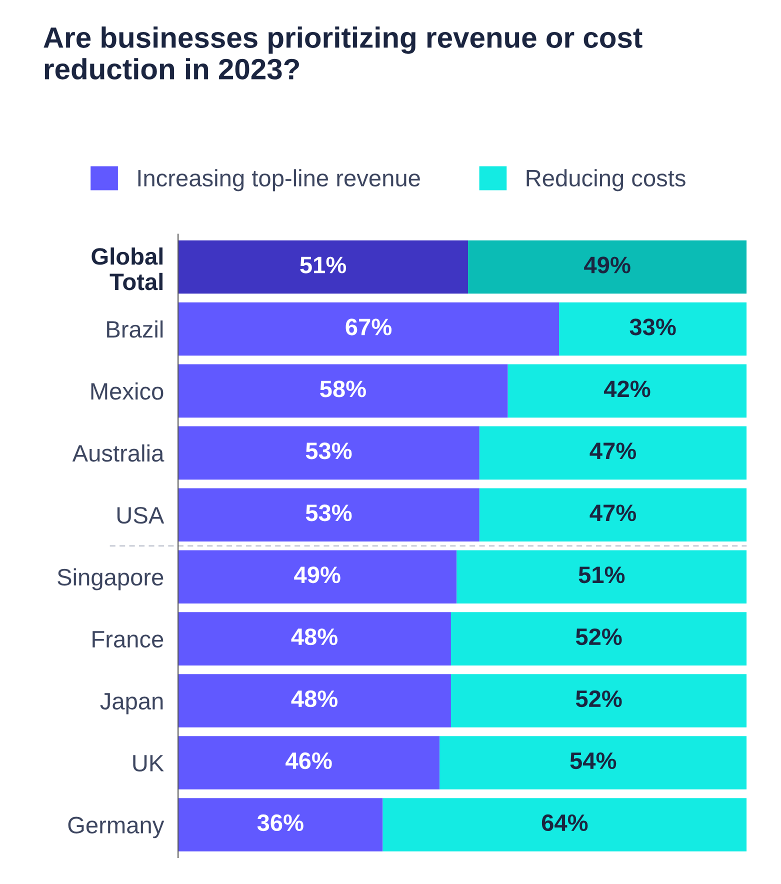  Describe the element at coordinates (140, 515) in the screenshot. I see `y-tick-label: USA` at that location.